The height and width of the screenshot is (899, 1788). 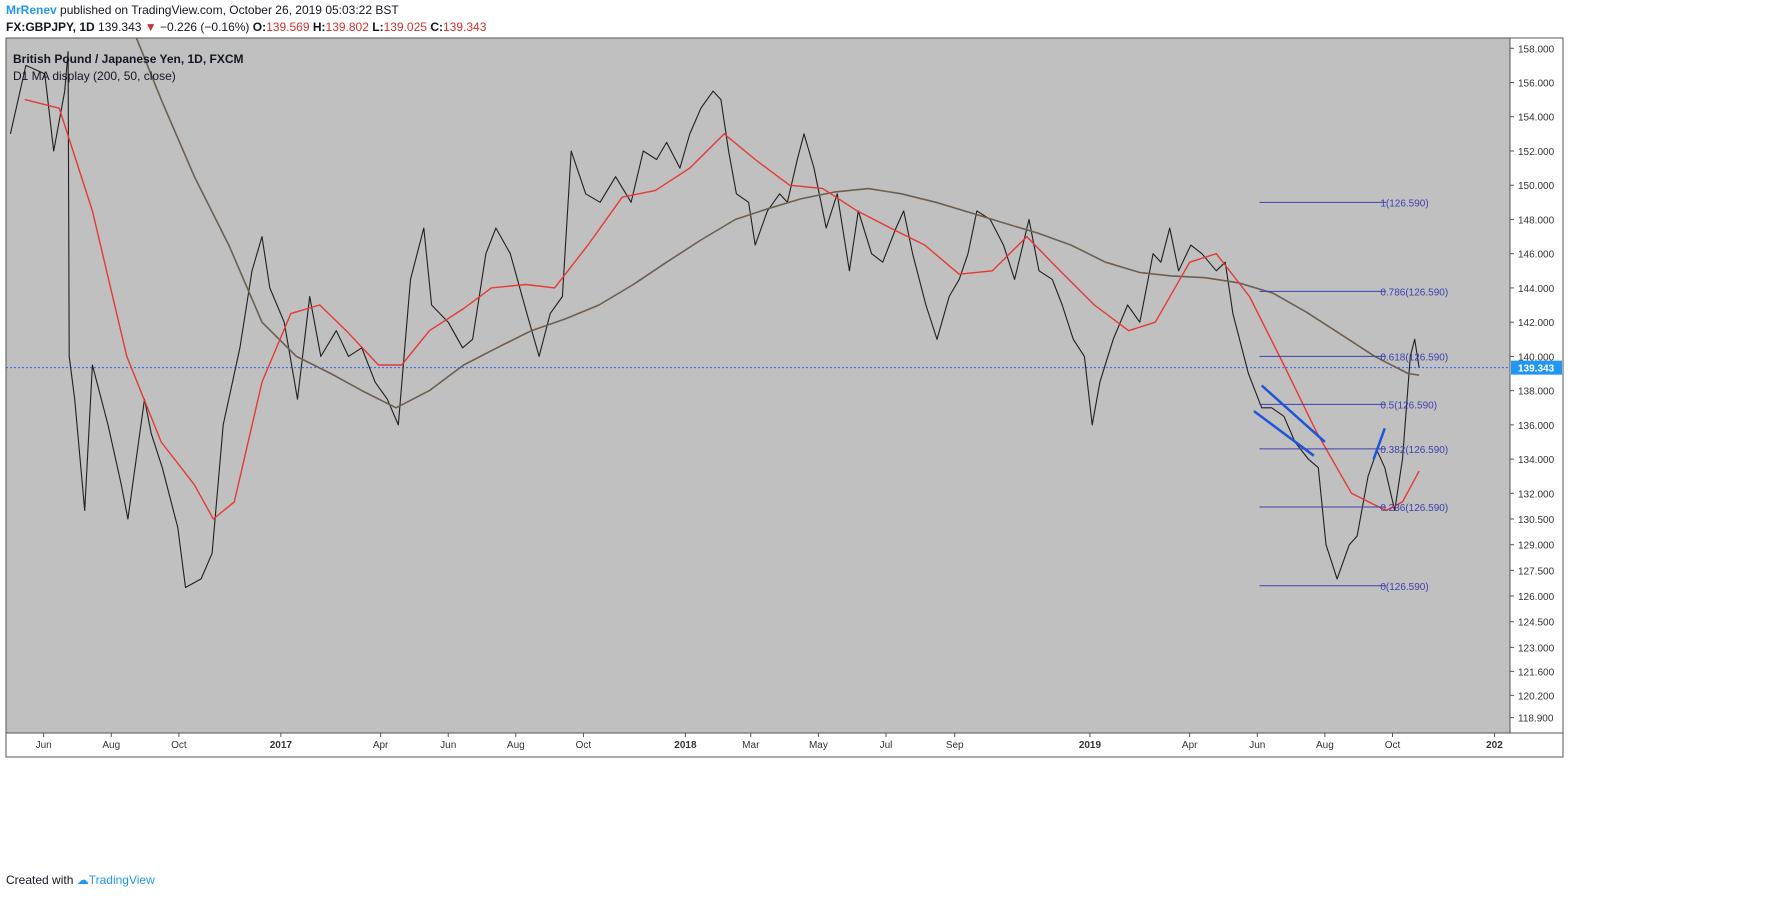 I want to click on y-tick-label: 127.500, so click(x=1536, y=571).